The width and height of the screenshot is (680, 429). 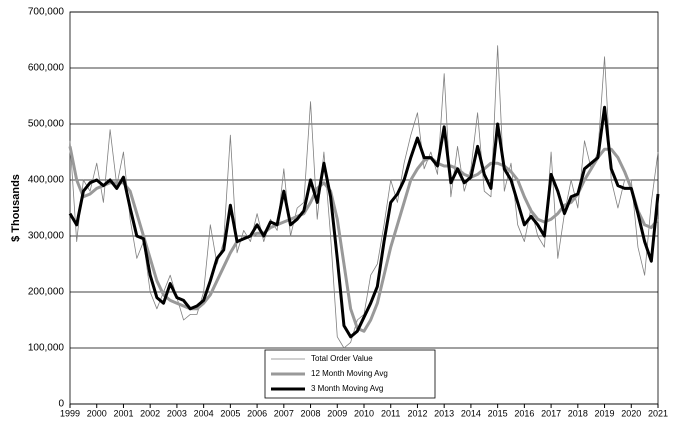 What do you see at coordinates (150, 413) in the screenshot?
I see `x-tick-label: 2002` at bounding box center [150, 413].